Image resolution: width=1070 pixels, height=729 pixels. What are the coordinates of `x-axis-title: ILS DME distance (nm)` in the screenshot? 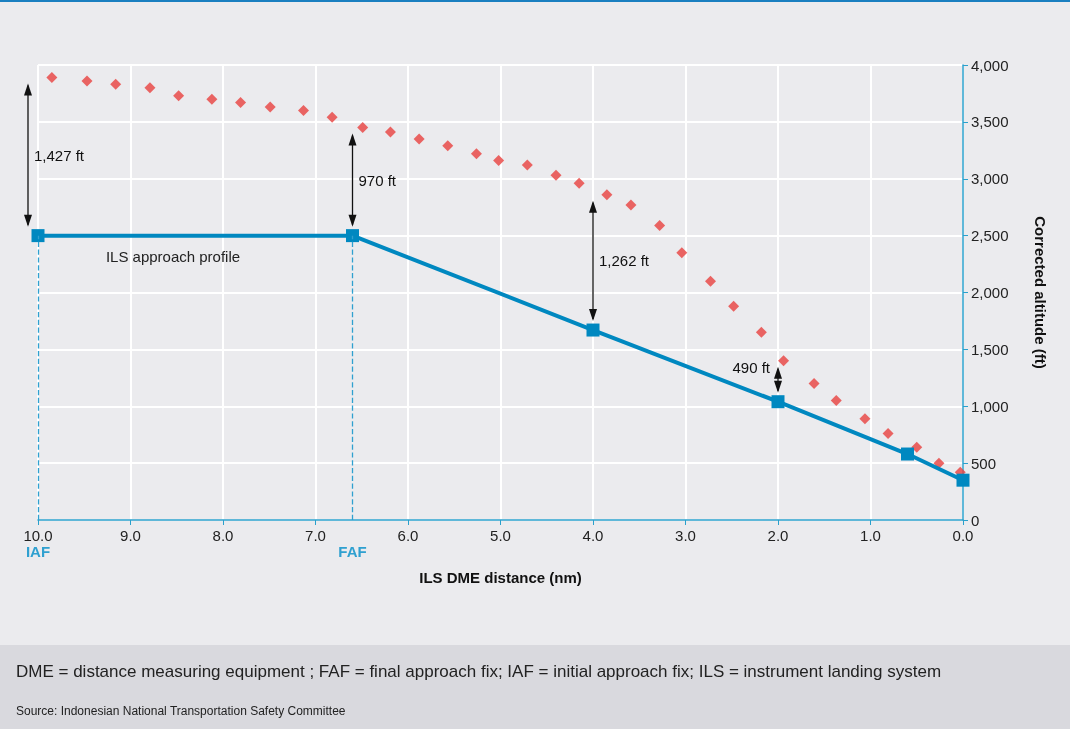 It's located at (500, 577).